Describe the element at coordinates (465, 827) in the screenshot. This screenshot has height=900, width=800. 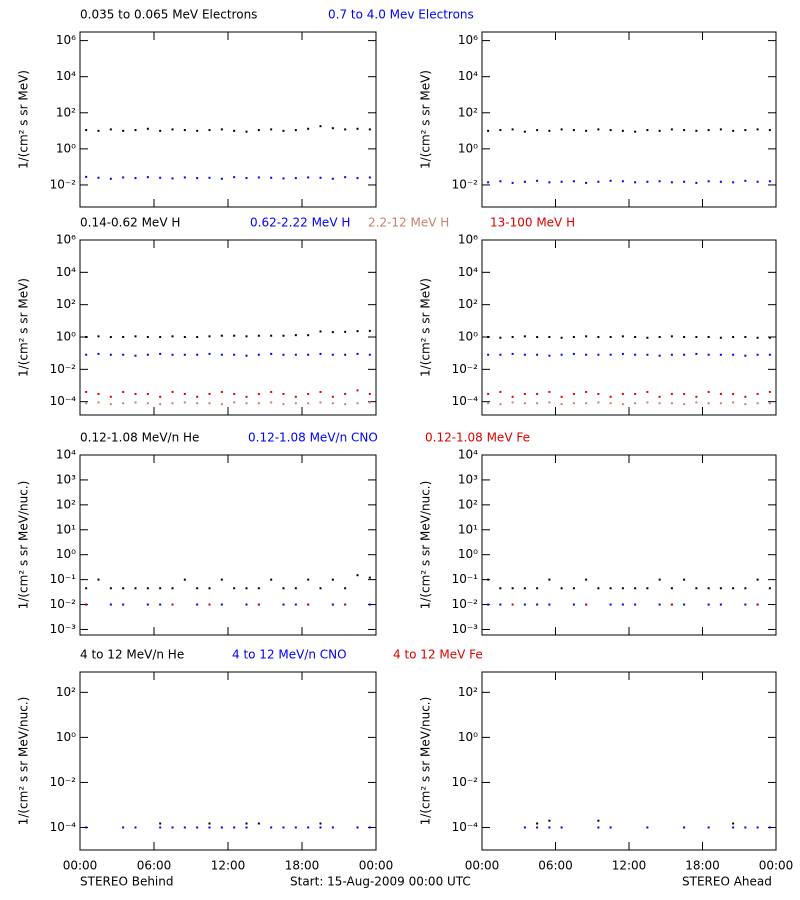
I see `y-tick-label: 10⁻⁴` at that location.